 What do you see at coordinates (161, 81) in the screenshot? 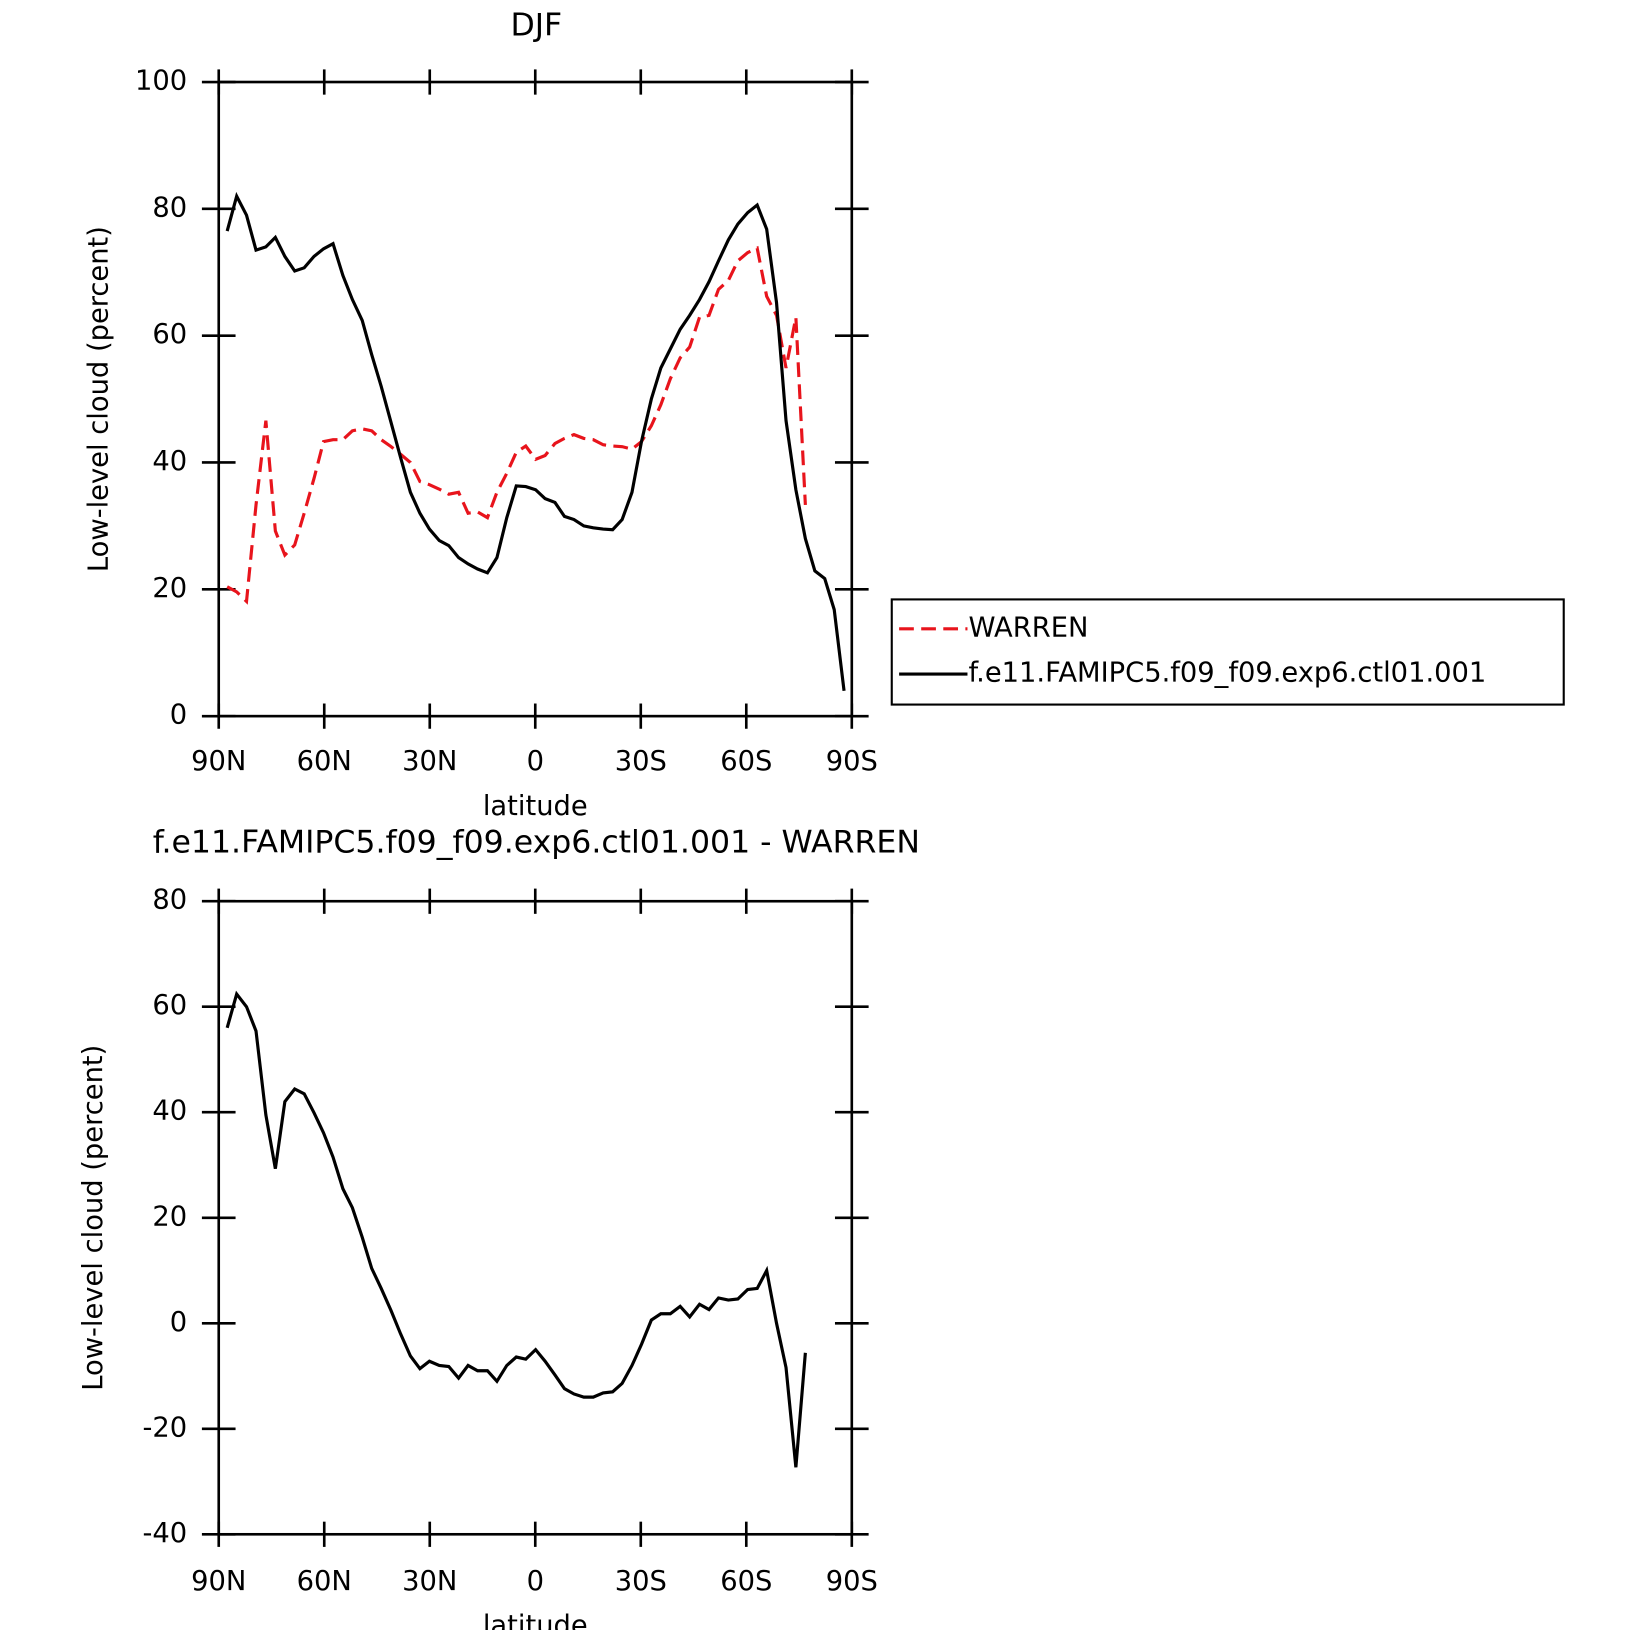
I see `y-tick-label: 100` at bounding box center [161, 81].